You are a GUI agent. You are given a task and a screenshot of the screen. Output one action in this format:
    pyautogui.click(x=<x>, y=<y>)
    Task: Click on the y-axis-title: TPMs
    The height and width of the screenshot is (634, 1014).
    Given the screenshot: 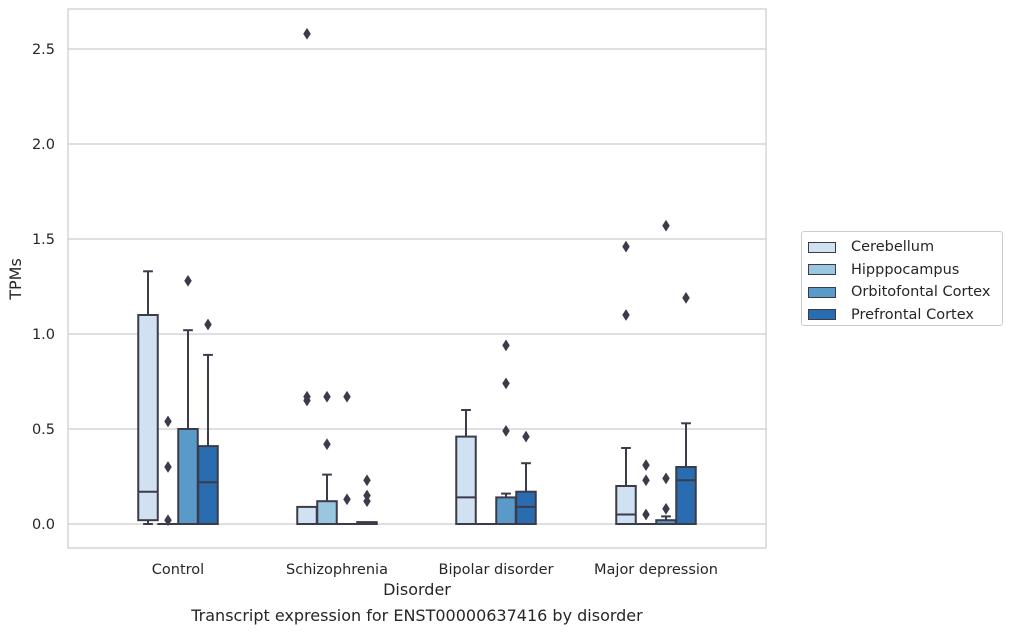 What is the action you would take?
    pyautogui.click(x=15, y=279)
    